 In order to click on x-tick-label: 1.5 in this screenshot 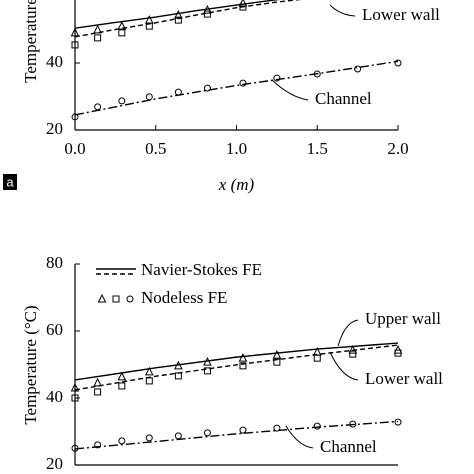, I will do `click(317, 148)`.